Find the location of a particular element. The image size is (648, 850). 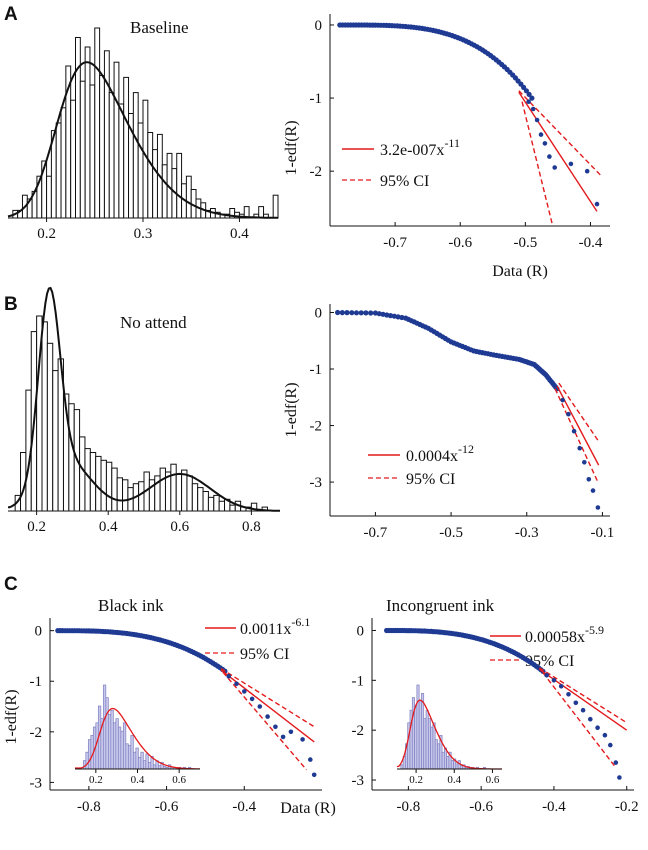

no-attend-legend-exp: -12 is located at coordinates (466, 449).